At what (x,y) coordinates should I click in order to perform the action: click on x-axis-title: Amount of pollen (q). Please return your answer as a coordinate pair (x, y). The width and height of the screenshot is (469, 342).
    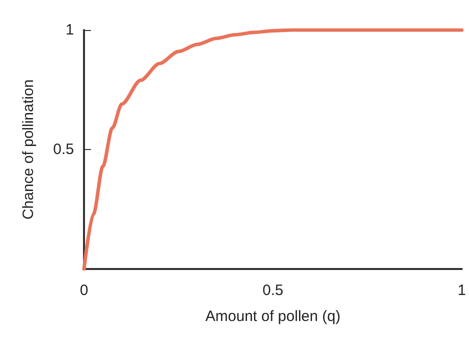
    Looking at the image, I should click on (272, 316).